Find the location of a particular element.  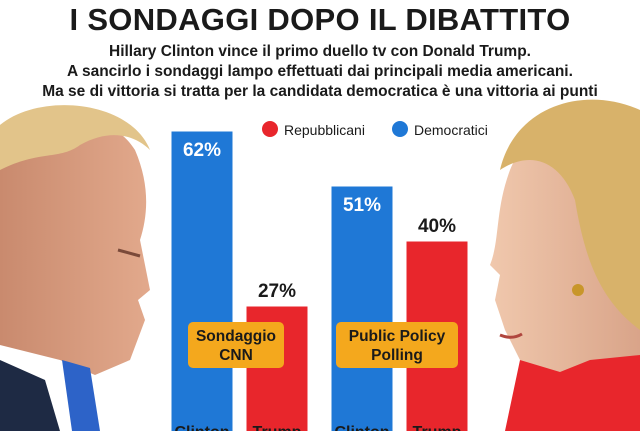

group-badge-cnn is located at coordinates (236, 345).